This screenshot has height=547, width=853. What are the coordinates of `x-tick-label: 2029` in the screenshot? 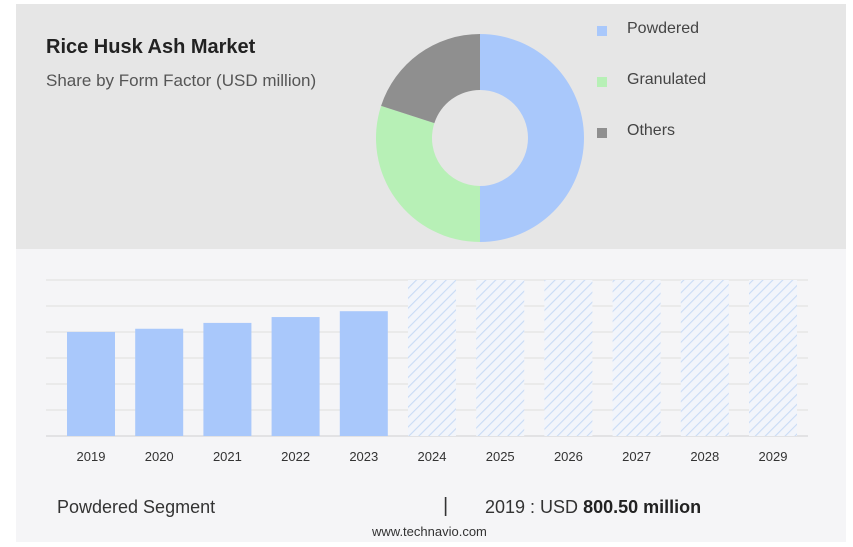 It's located at (773, 456).